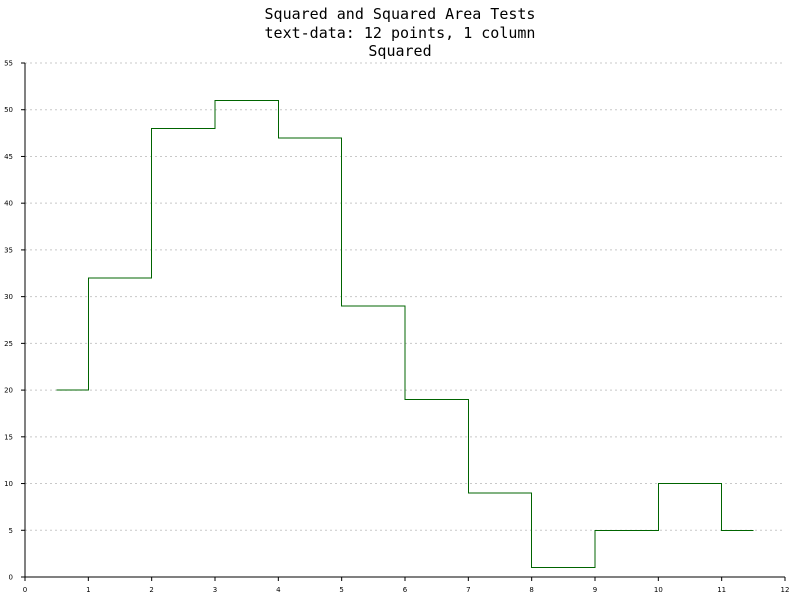 Image resolution: width=800 pixels, height=600 pixels. I want to click on y-tick-label-3: 15, so click(8, 437).